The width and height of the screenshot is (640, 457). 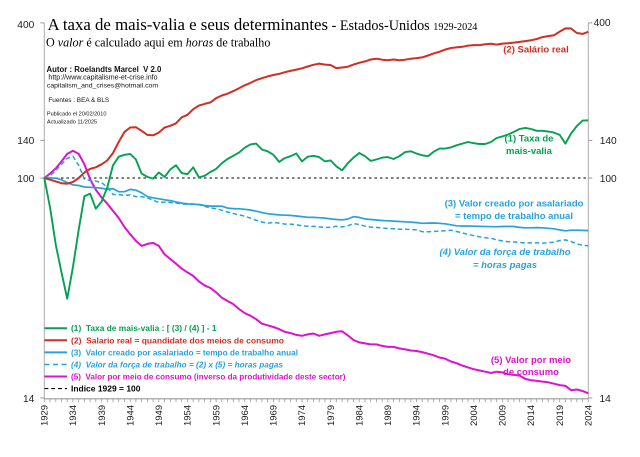 I want to click on svg-text: 1929, so click(x=45, y=415).